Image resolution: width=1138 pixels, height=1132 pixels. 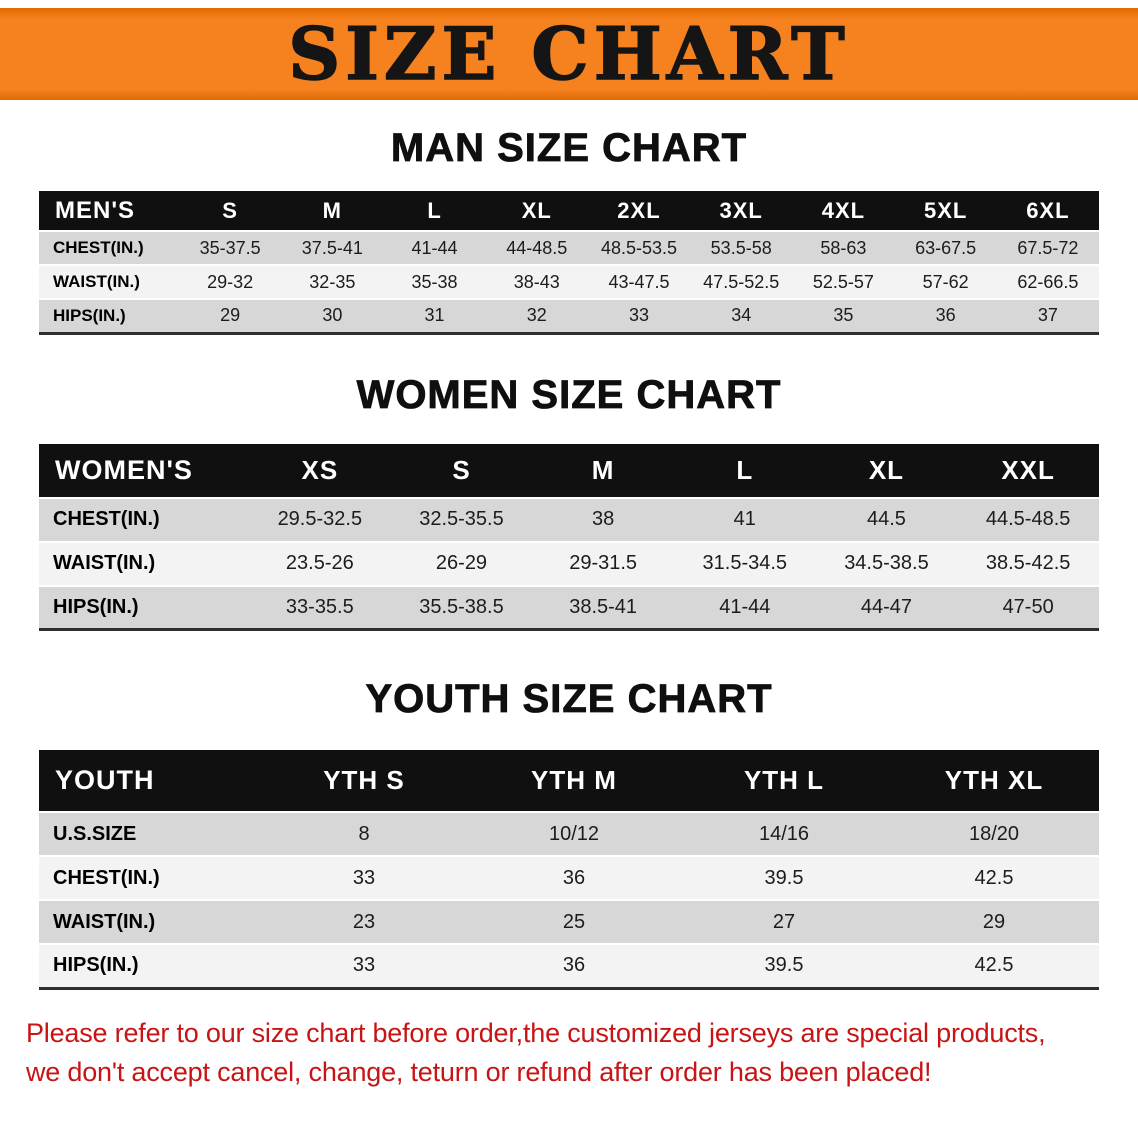 What do you see at coordinates (843, 211) in the screenshot?
I see `size-header-cell: 4XL` at bounding box center [843, 211].